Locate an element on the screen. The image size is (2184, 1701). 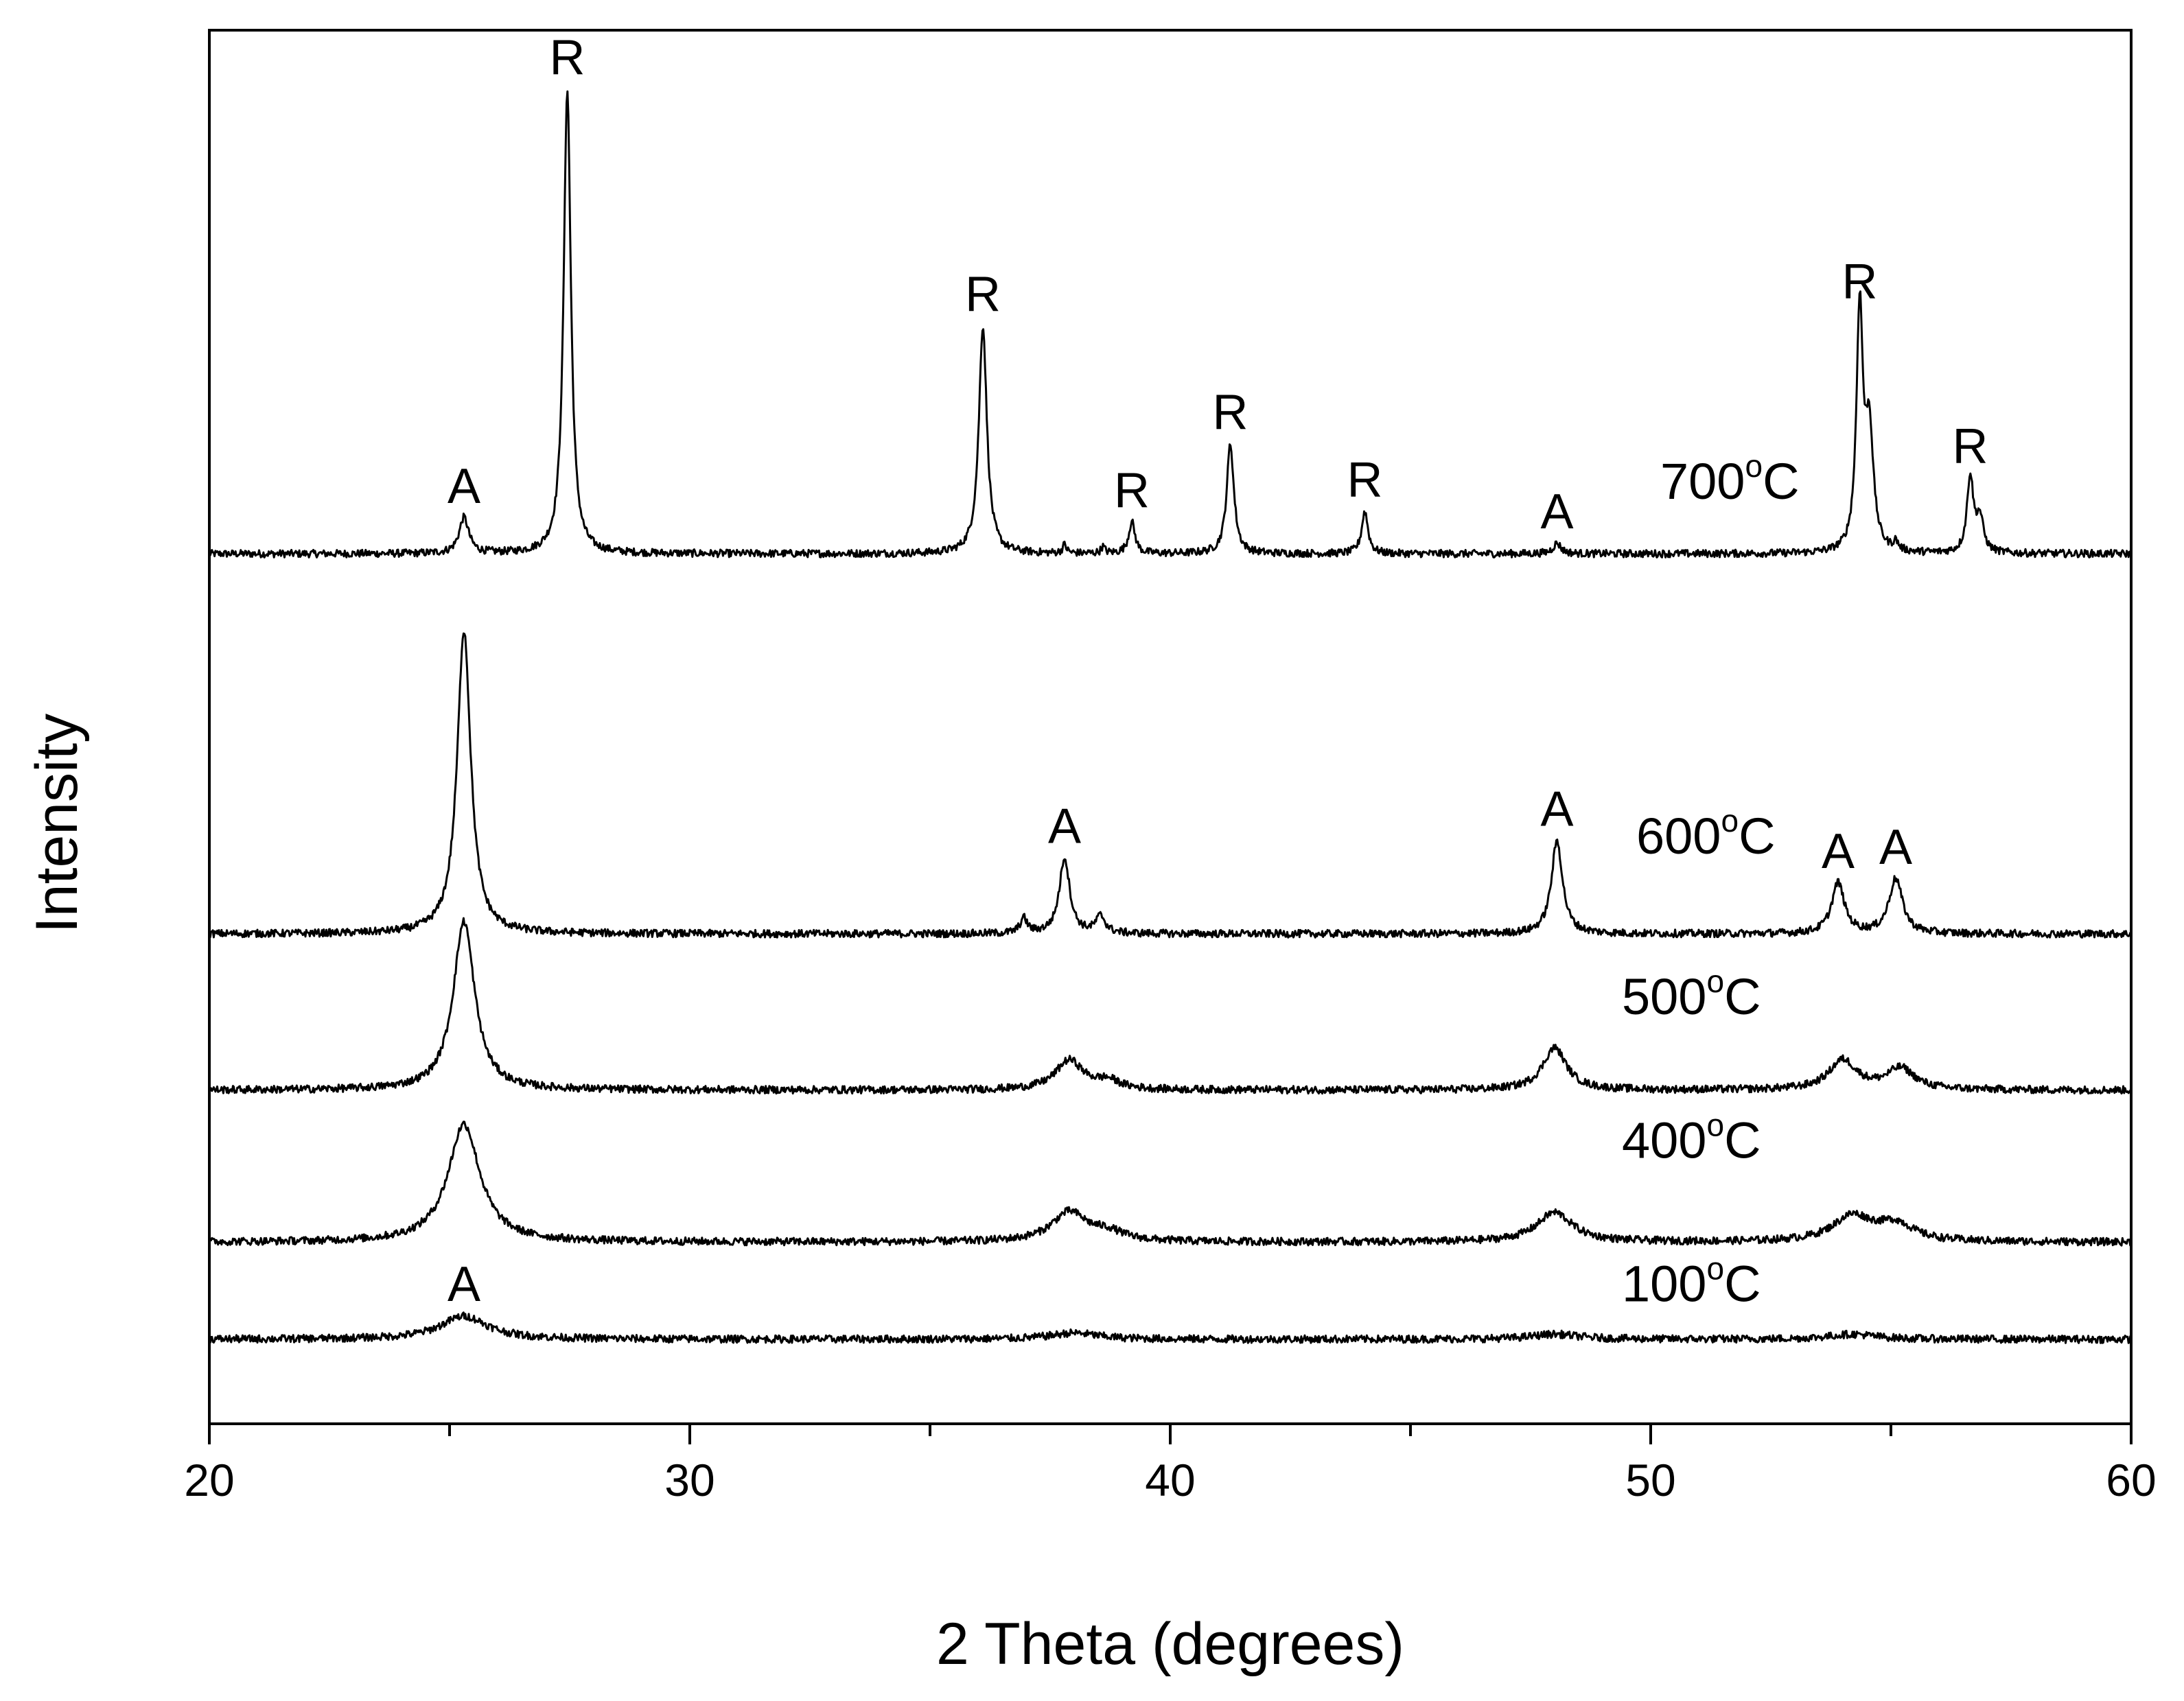
x-tick-label: 20 is located at coordinates (209, 1480).